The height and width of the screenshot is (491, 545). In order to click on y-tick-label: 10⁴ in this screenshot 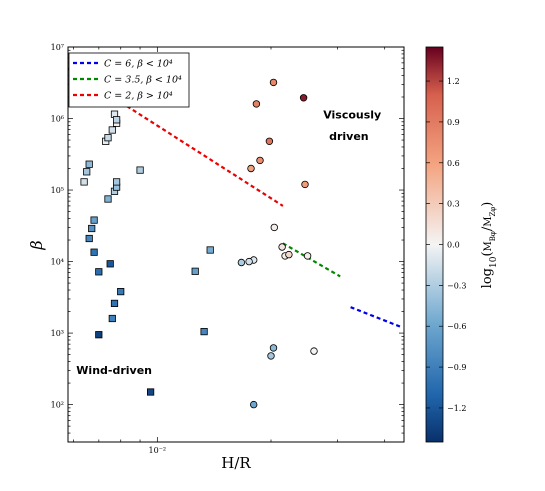, I will do `click(57, 262)`.